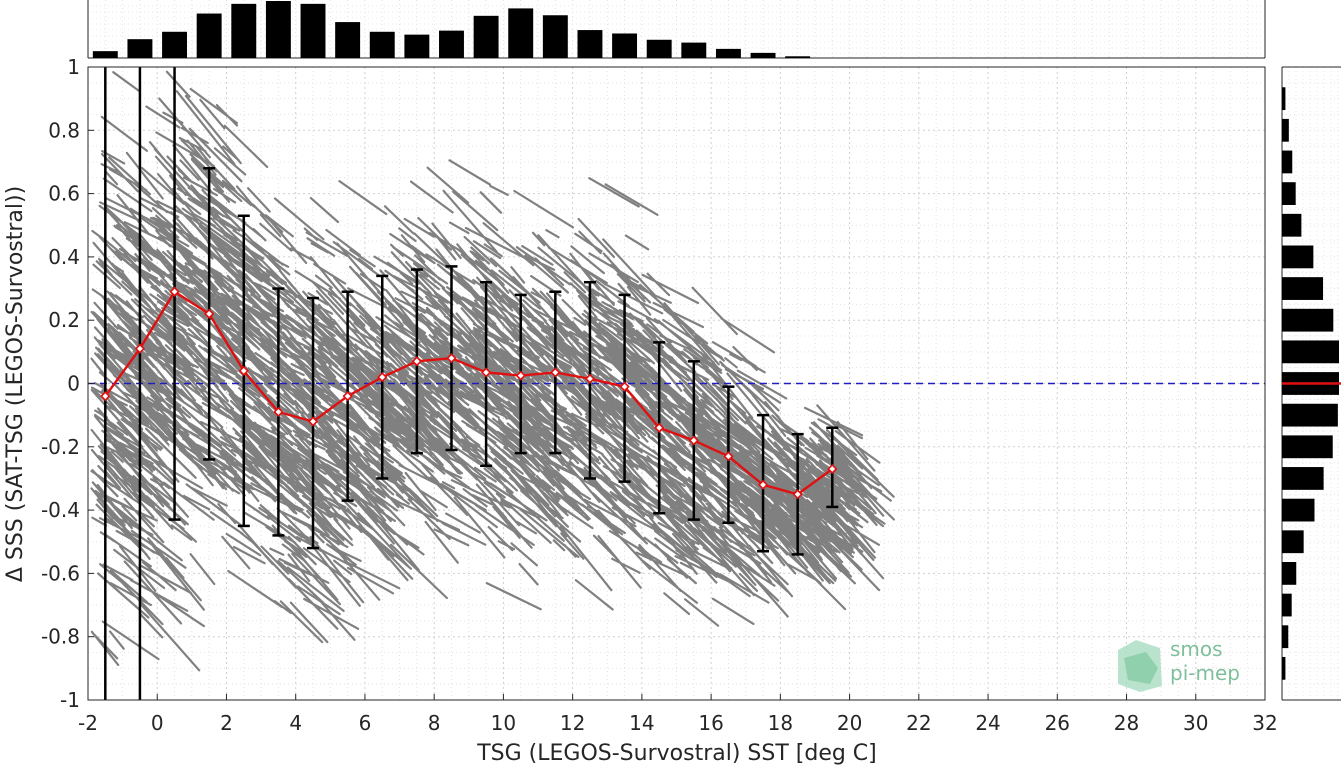  Describe the element at coordinates (1141, 668) in the screenshot. I see `logo-shape-inner` at that location.